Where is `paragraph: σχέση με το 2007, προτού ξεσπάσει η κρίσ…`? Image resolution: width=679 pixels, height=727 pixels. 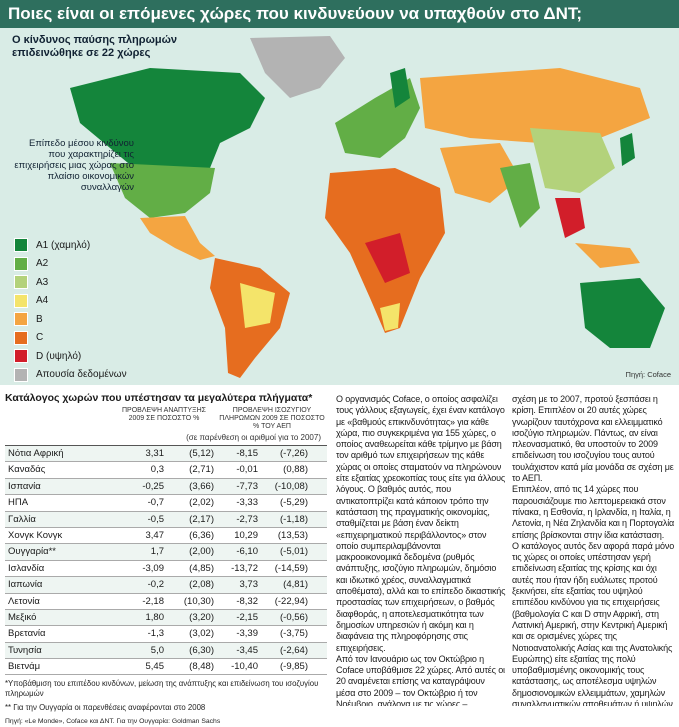
paragraph: σχέση με το 2007, προτού ξεσπάσει η κρίσ… is located at coordinates (593, 439).